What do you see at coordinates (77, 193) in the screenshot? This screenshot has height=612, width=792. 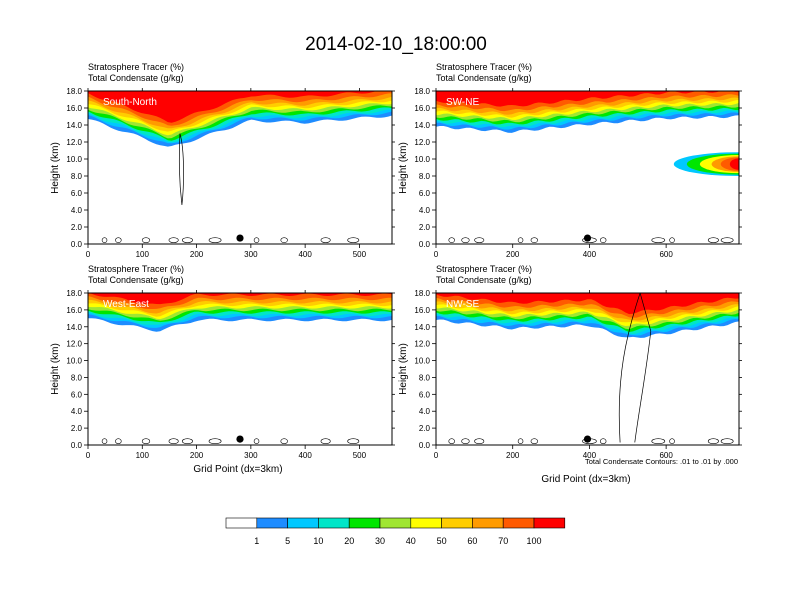 I see `y-tick-label: 6.0` at bounding box center [77, 193].